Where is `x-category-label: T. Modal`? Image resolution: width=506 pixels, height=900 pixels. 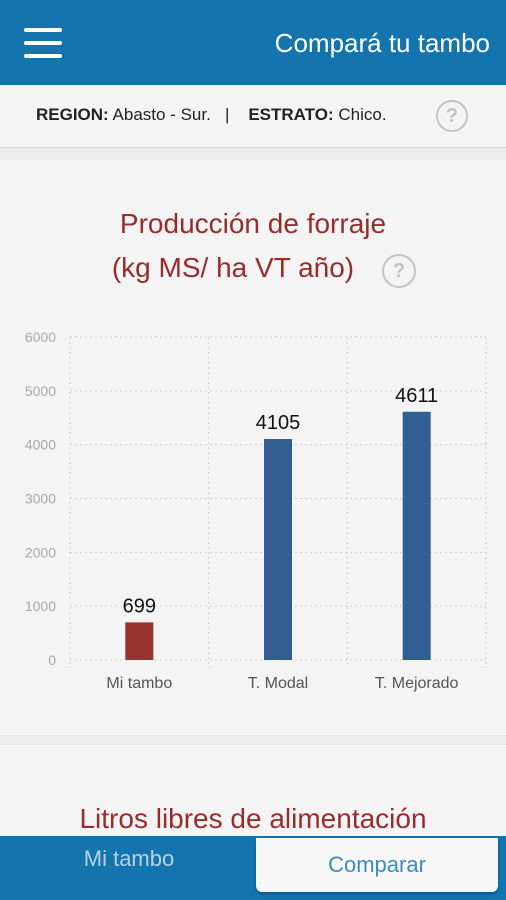
x-category-label: T. Modal is located at coordinates (278, 683).